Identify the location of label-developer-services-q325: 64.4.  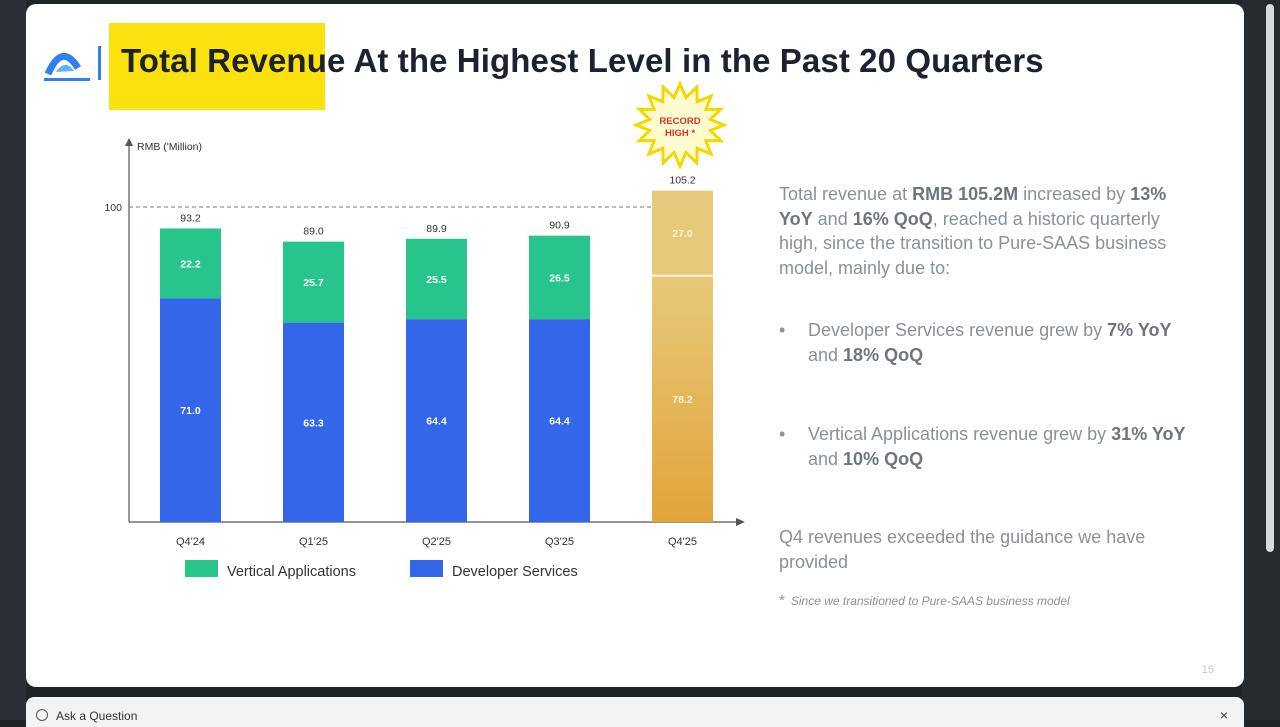
(559, 422).